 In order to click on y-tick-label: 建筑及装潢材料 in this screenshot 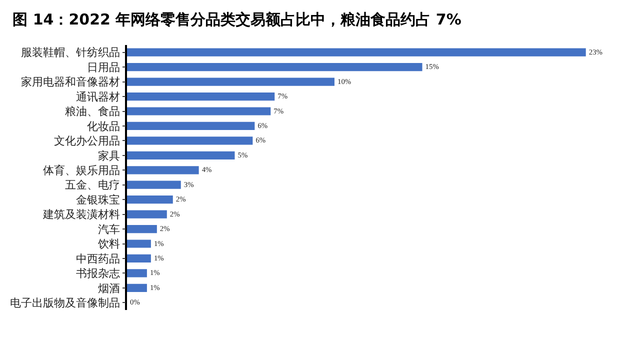, I will do `click(81, 215)`.